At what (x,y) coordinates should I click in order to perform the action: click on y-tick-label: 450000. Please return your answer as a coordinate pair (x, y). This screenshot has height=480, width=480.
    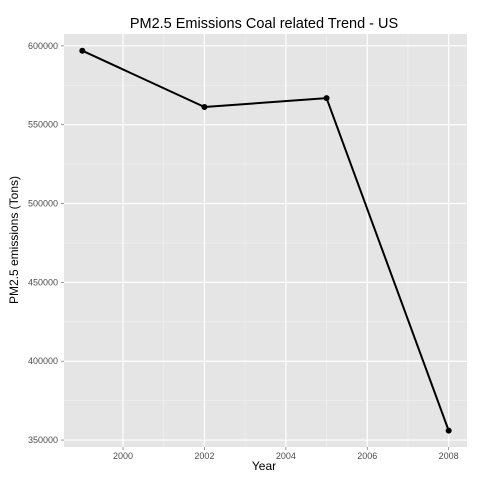
    Looking at the image, I should click on (43, 282).